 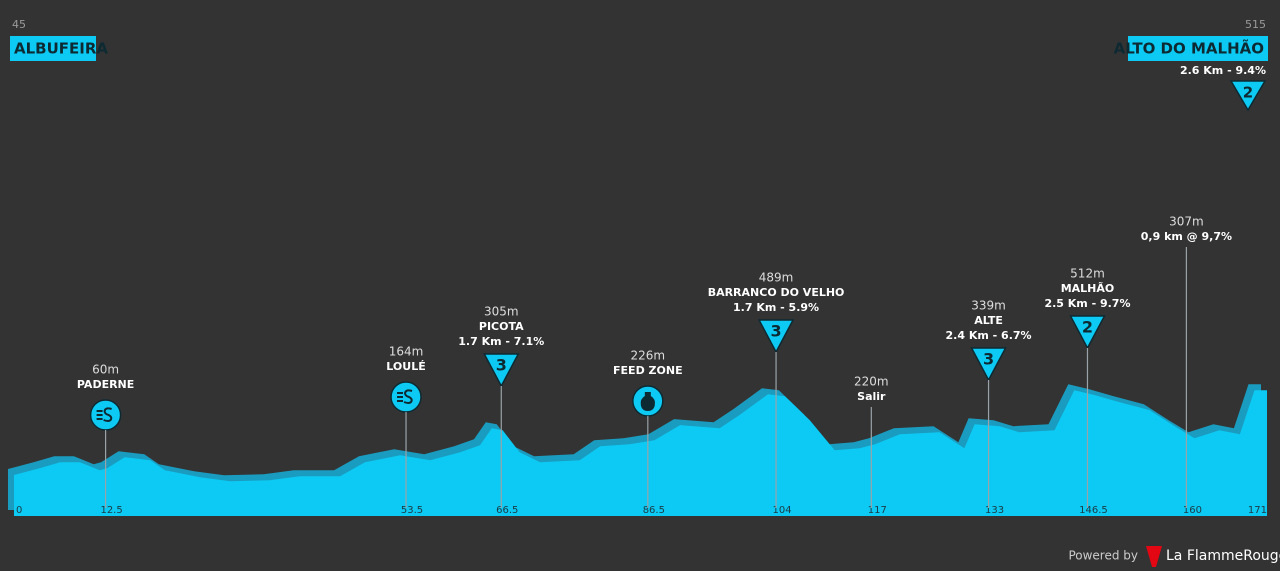 What do you see at coordinates (1087, 274) in the screenshot?
I see `poi-elevation: 512m` at bounding box center [1087, 274].